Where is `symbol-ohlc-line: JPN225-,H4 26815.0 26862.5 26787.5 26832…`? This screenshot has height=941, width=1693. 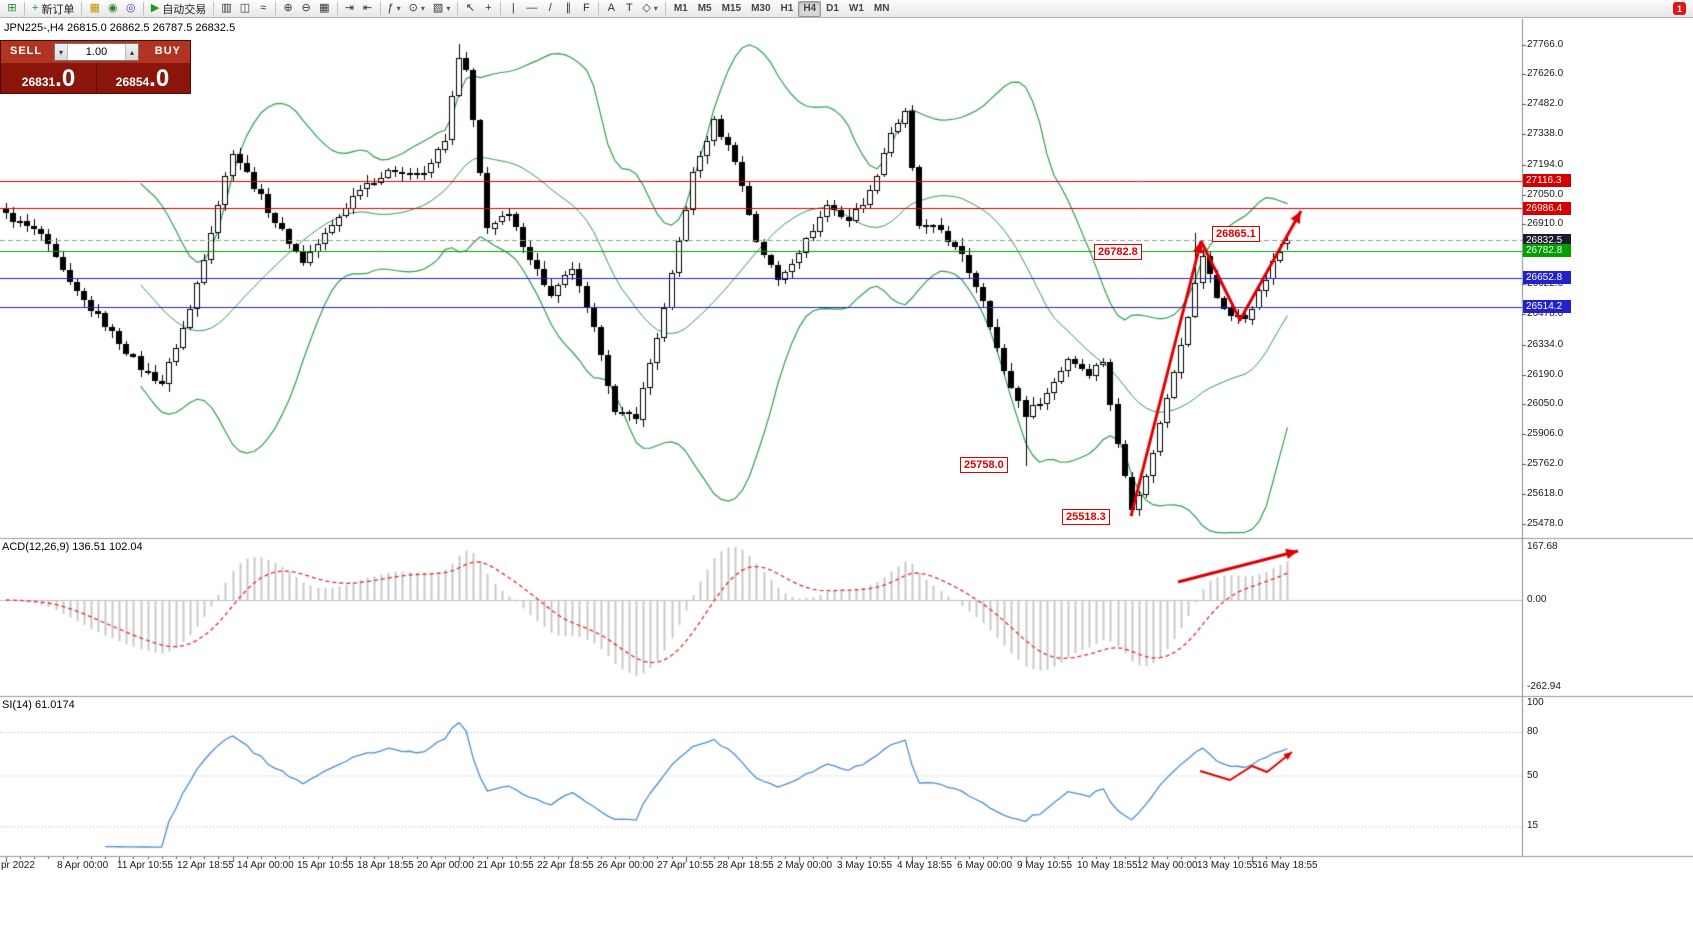
symbol-ohlc-line: JPN225-,H4 26815.0 26862.5 26787.5 26832… is located at coordinates (120, 28).